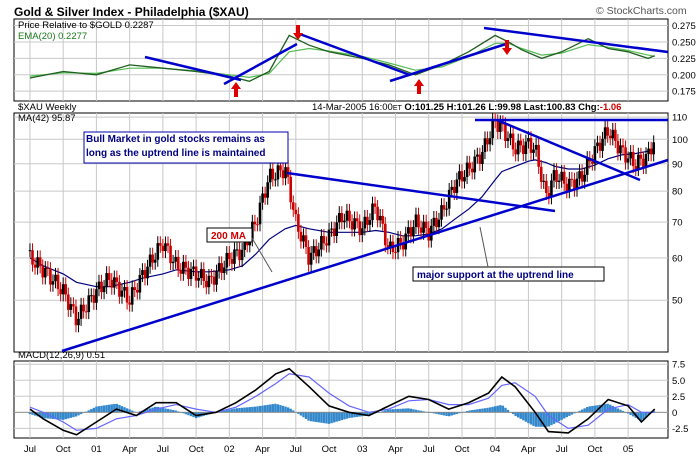 This screenshot has width=700, height=467. What do you see at coordinates (495, 275) in the screenshot?
I see `support-note: major support at the uptrend line` at bounding box center [495, 275].